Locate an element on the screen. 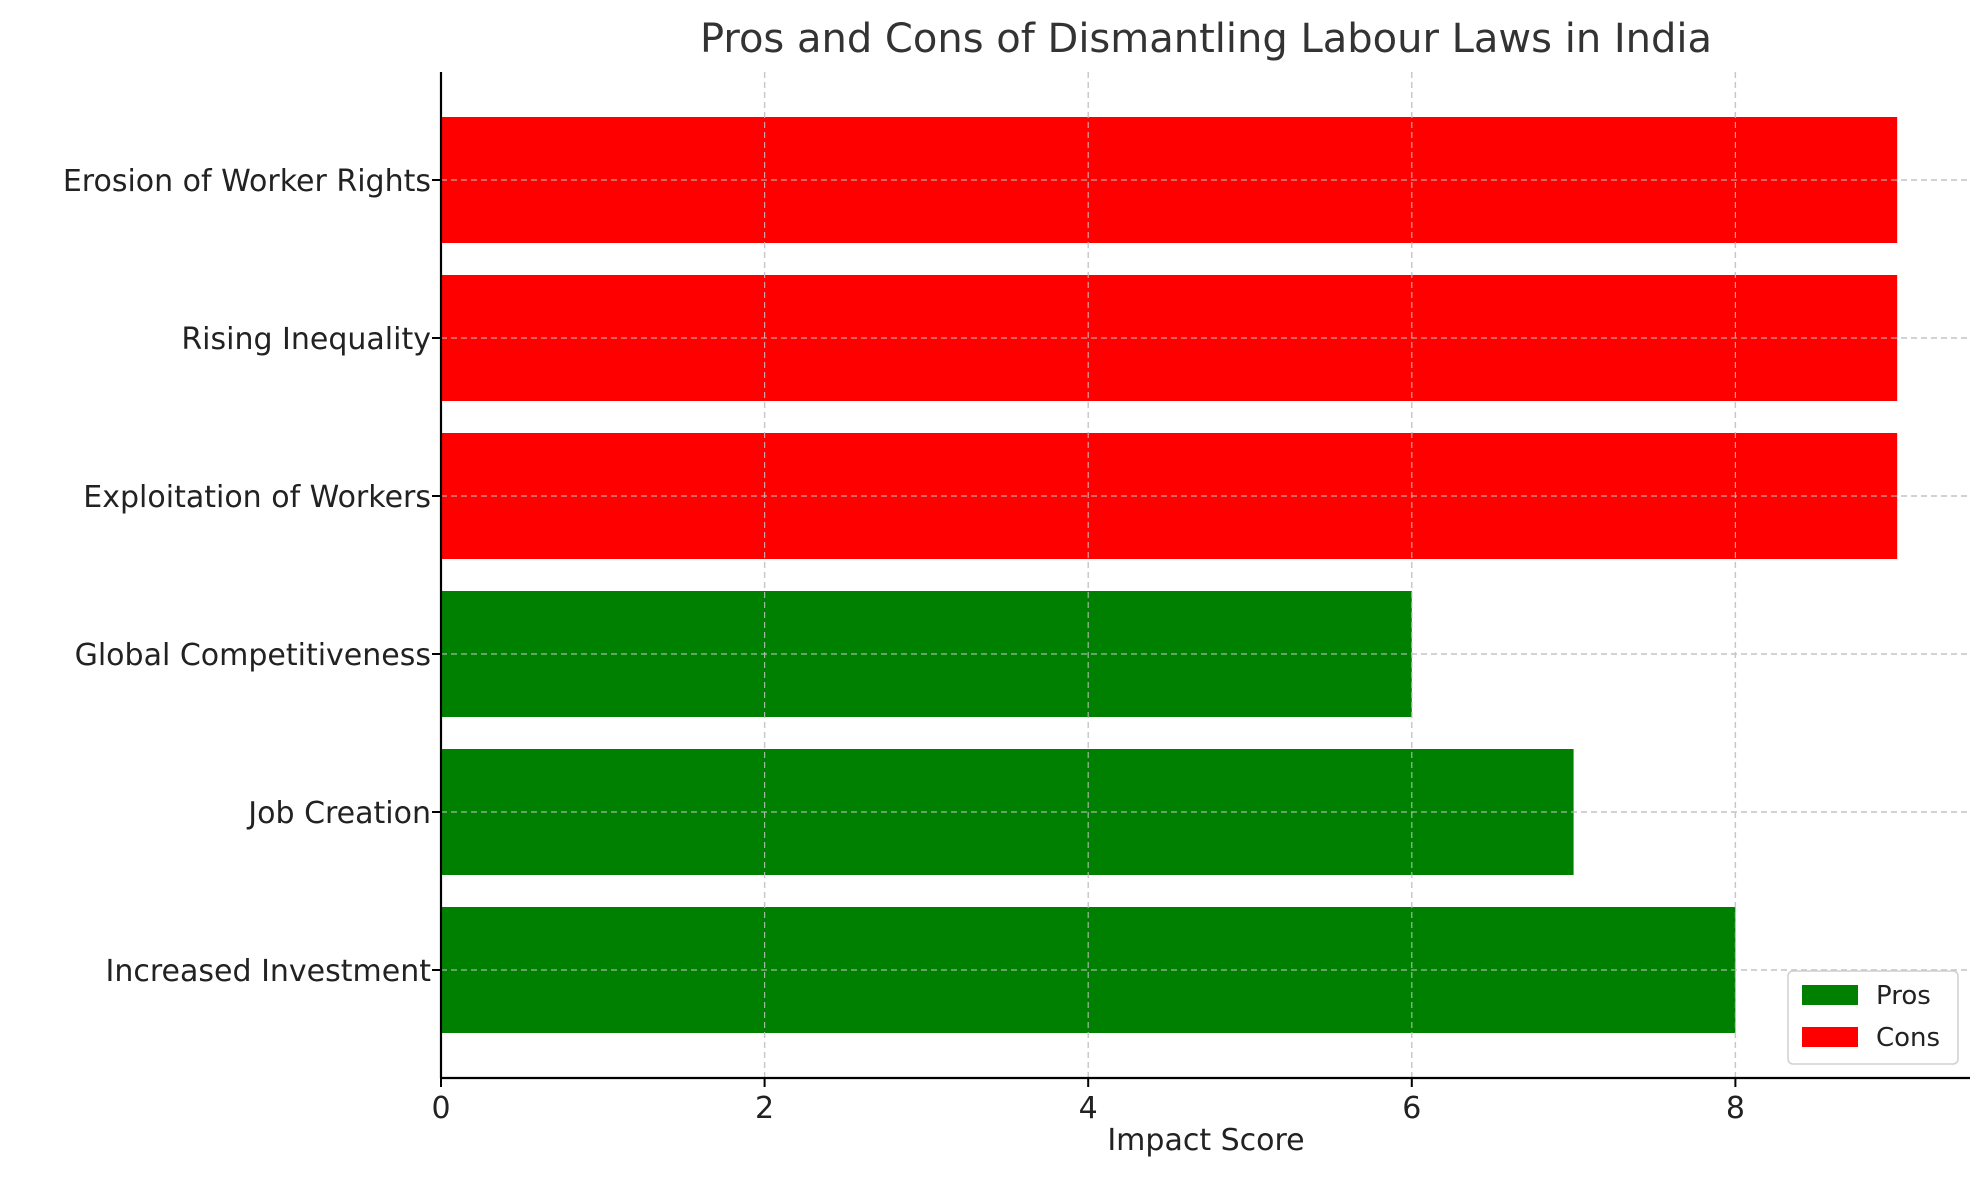 This screenshot has width=1980, height=1180. x-axis-title: Impact Score is located at coordinates (1205, 1140).